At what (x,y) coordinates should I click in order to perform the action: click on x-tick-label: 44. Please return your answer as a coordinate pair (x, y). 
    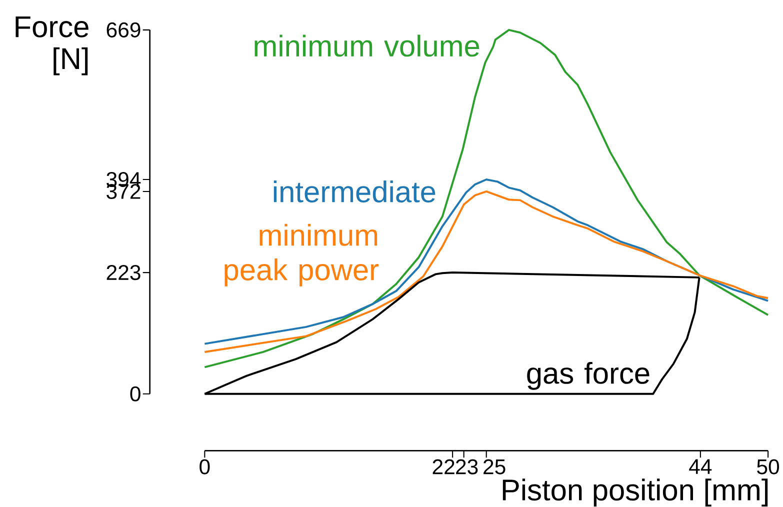
    Looking at the image, I should click on (700, 467).